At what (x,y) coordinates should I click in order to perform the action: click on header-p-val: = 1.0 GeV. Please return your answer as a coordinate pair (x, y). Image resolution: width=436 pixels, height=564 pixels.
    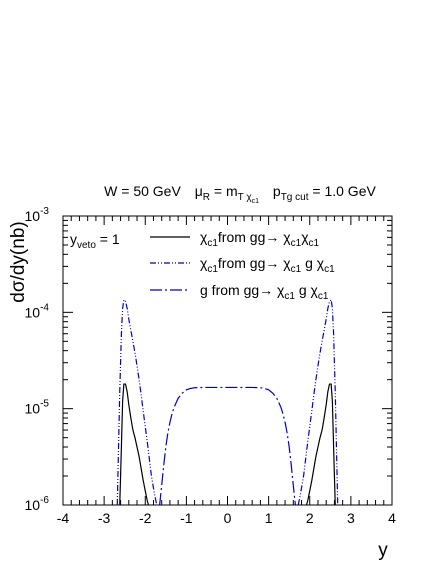
    Looking at the image, I should click on (343, 191).